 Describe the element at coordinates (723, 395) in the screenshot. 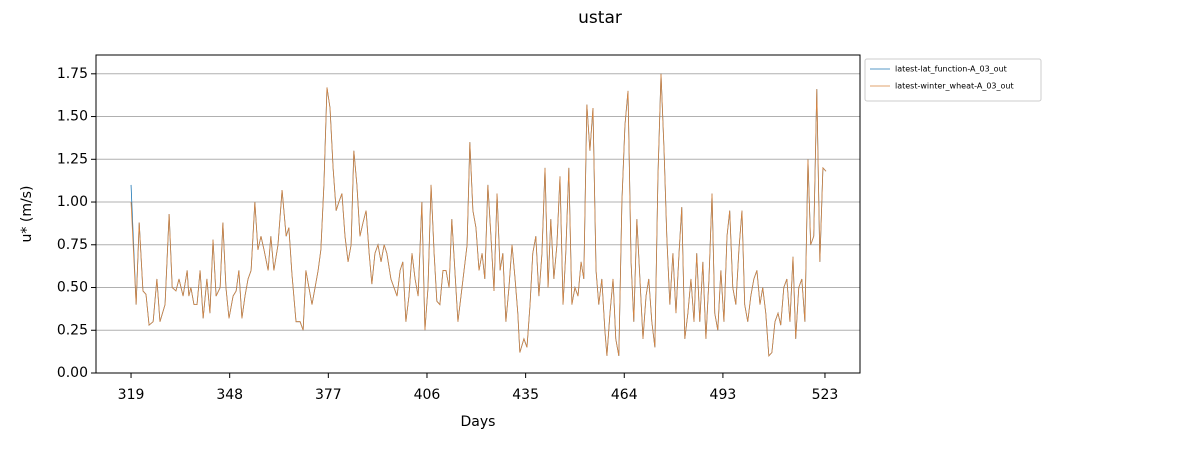

I see `x-tick-label: 493` at that location.